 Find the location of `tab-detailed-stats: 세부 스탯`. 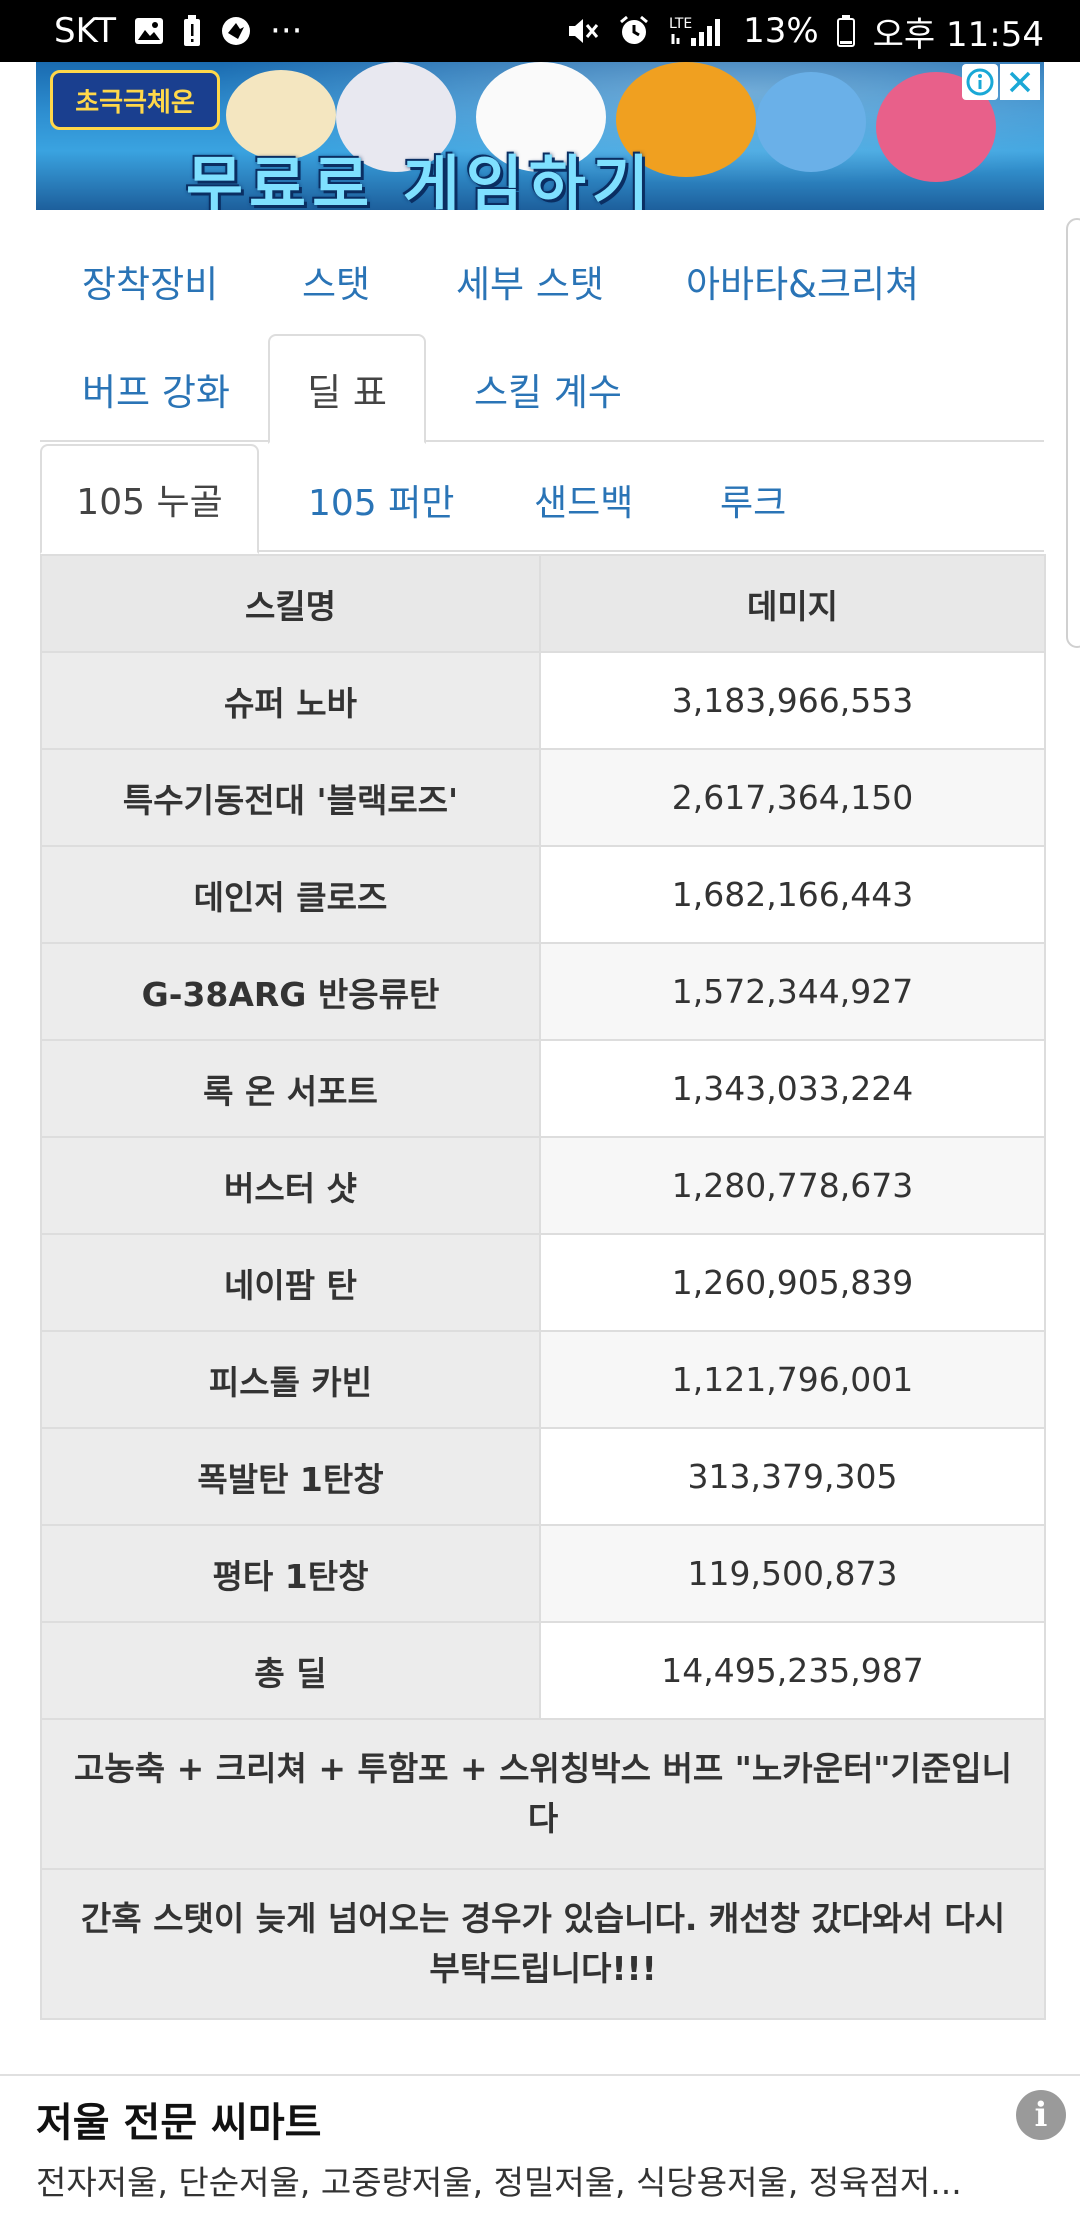

tab-detailed-stats: 세부 스탯 is located at coordinates (530, 284).